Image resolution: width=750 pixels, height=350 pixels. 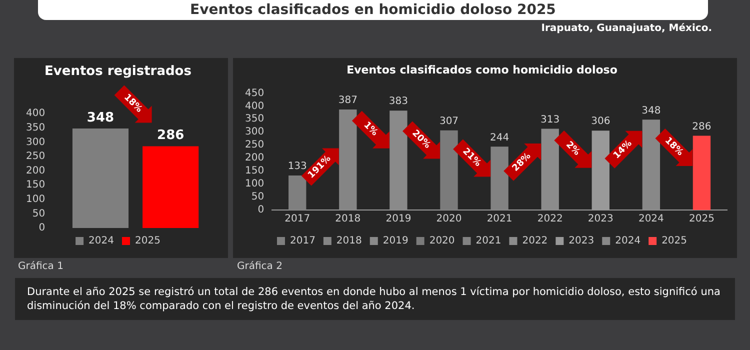 I want to click on text: Gráfica 1, so click(x=40, y=266).